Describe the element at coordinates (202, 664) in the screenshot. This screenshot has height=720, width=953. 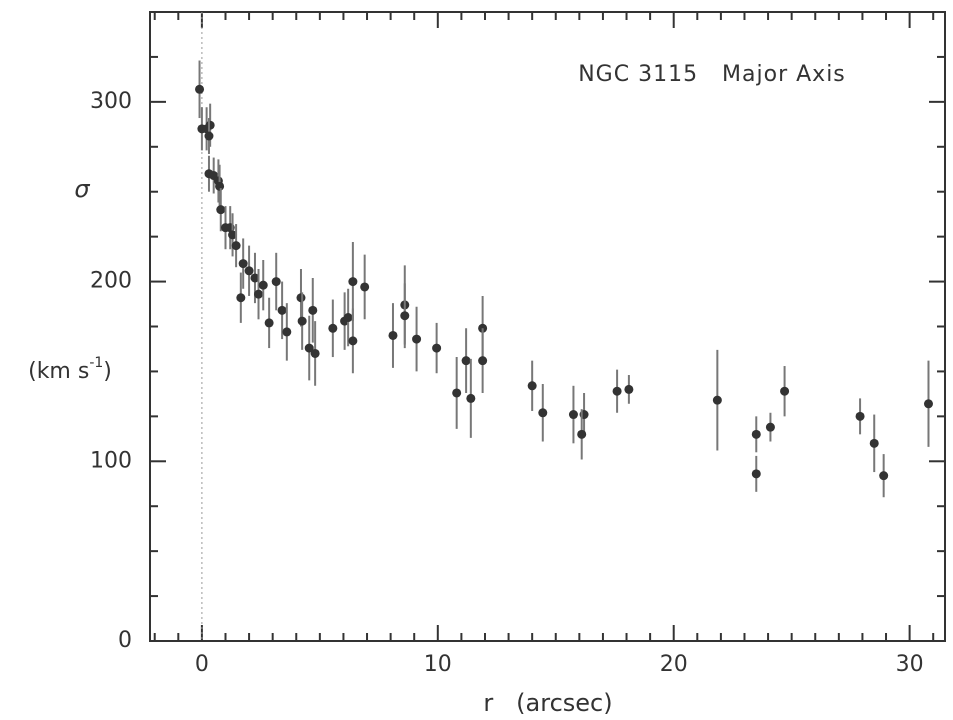
I see `x-tick-label: 0` at that location.